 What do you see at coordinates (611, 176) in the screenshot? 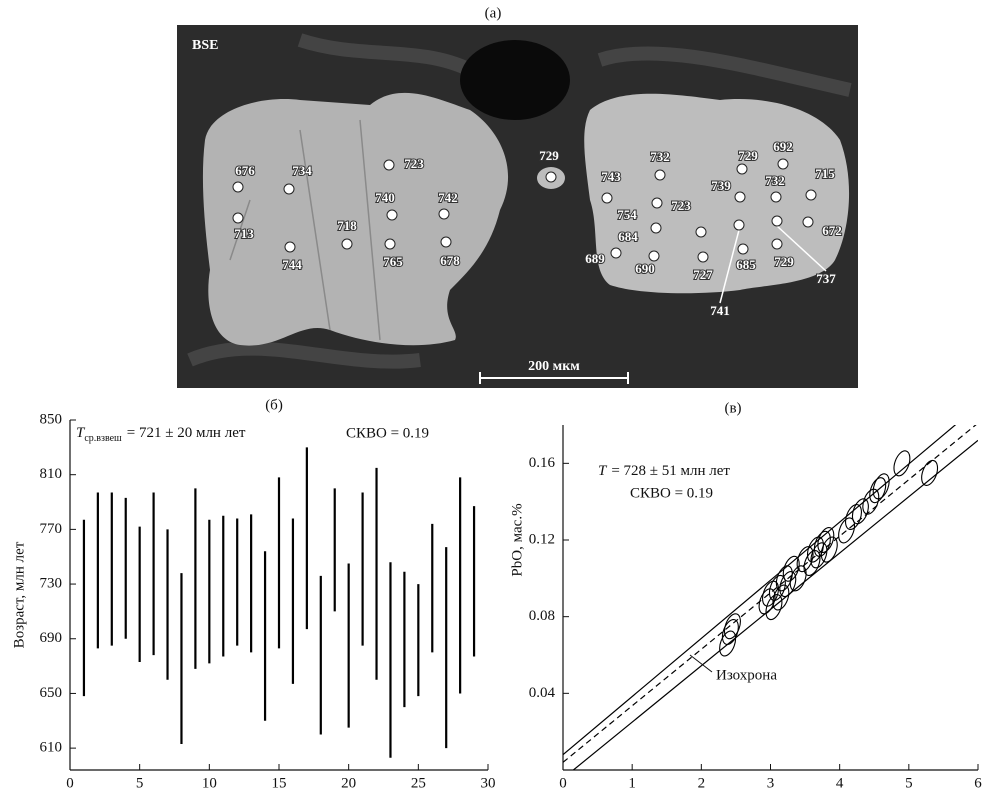
I see `point-age: 743` at bounding box center [611, 176].